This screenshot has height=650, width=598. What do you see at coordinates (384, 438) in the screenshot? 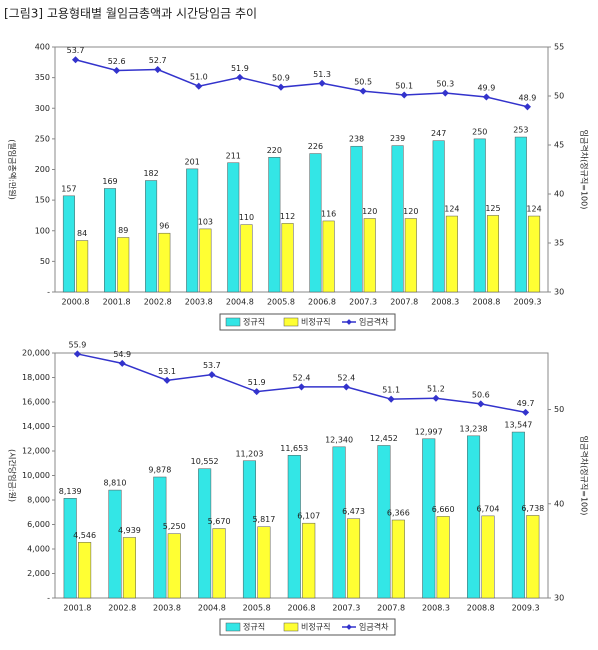
I see `data-label: 12,452` at bounding box center [384, 438].